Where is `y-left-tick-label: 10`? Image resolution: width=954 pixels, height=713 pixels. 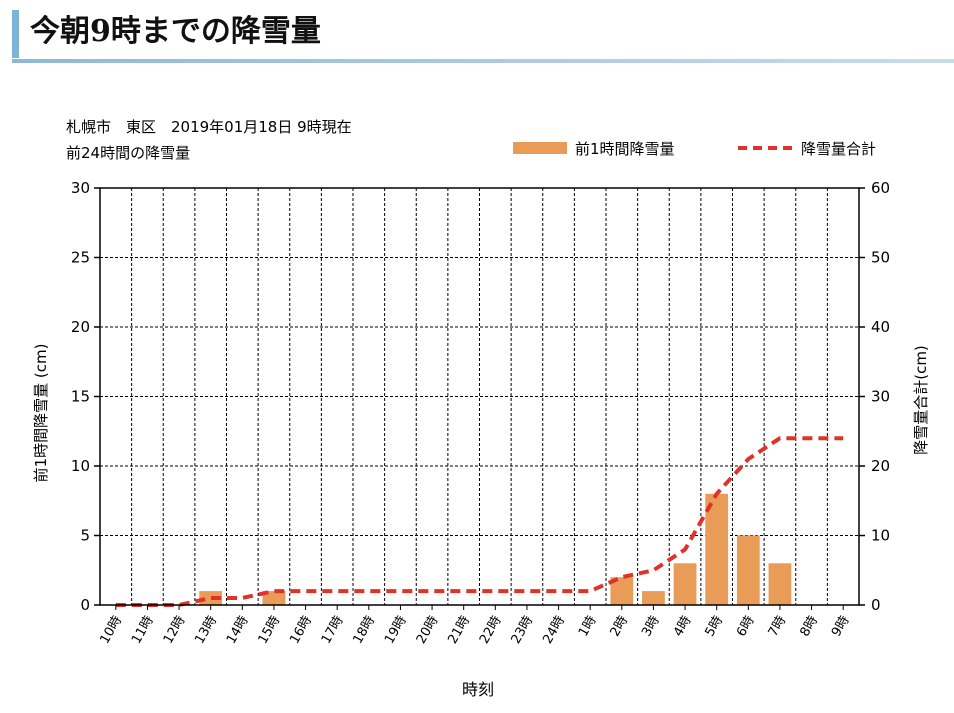 y-left-tick-label: 10 is located at coordinates (80, 466).